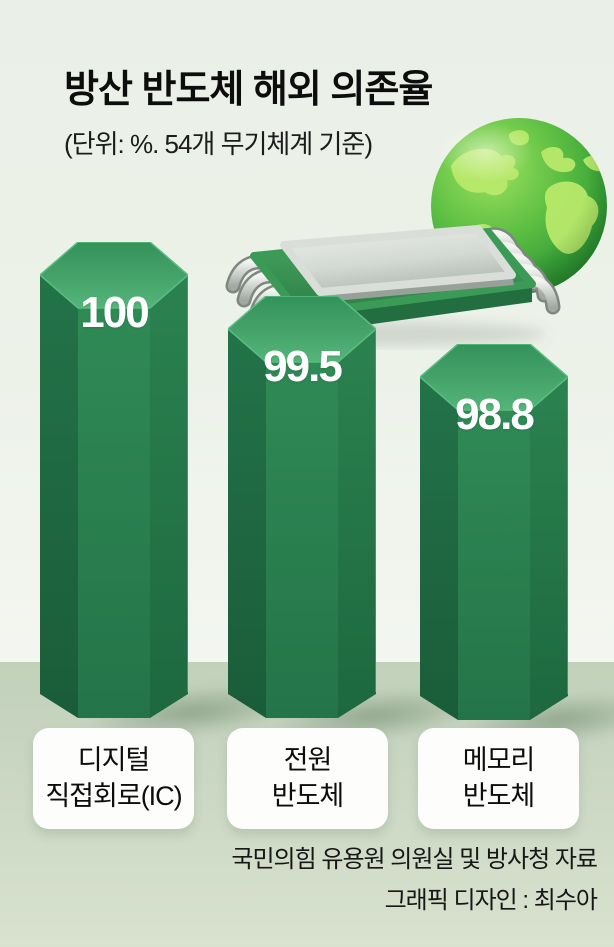  Describe the element at coordinates (499, 759) in the screenshot. I see `category-line: 메모리` at that location.